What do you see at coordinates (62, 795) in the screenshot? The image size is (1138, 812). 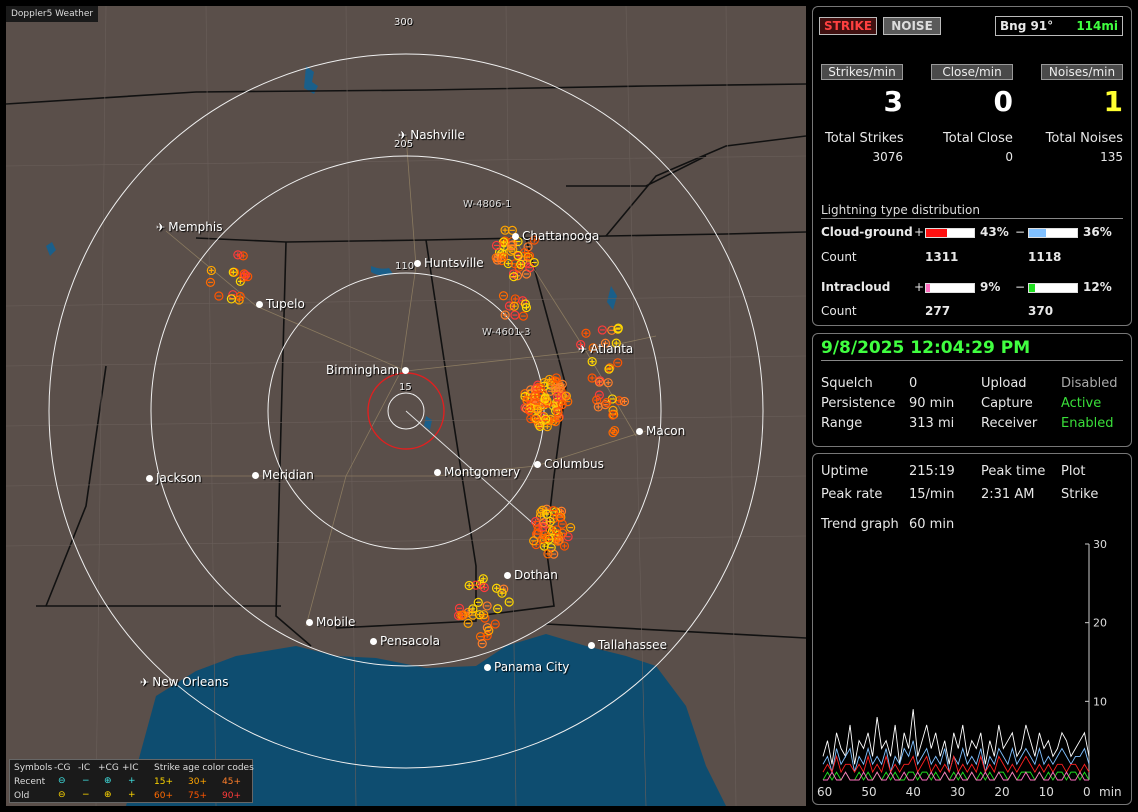 I see `minus-cg-old-icon: ⊖` at bounding box center [62, 795].